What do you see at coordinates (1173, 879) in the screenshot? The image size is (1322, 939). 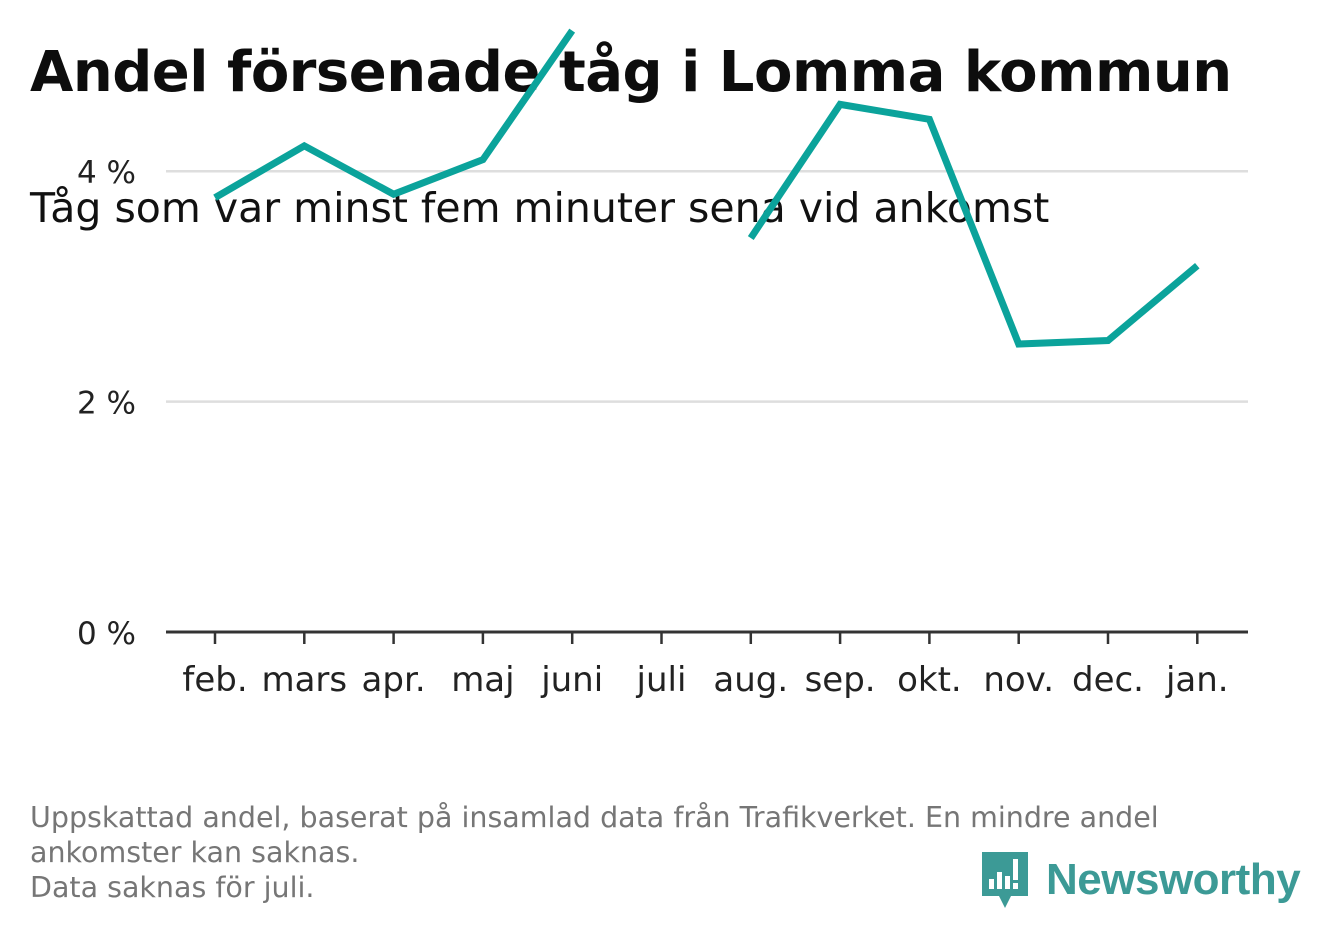 I see `brand-name: Newsworthy` at bounding box center [1173, 879].